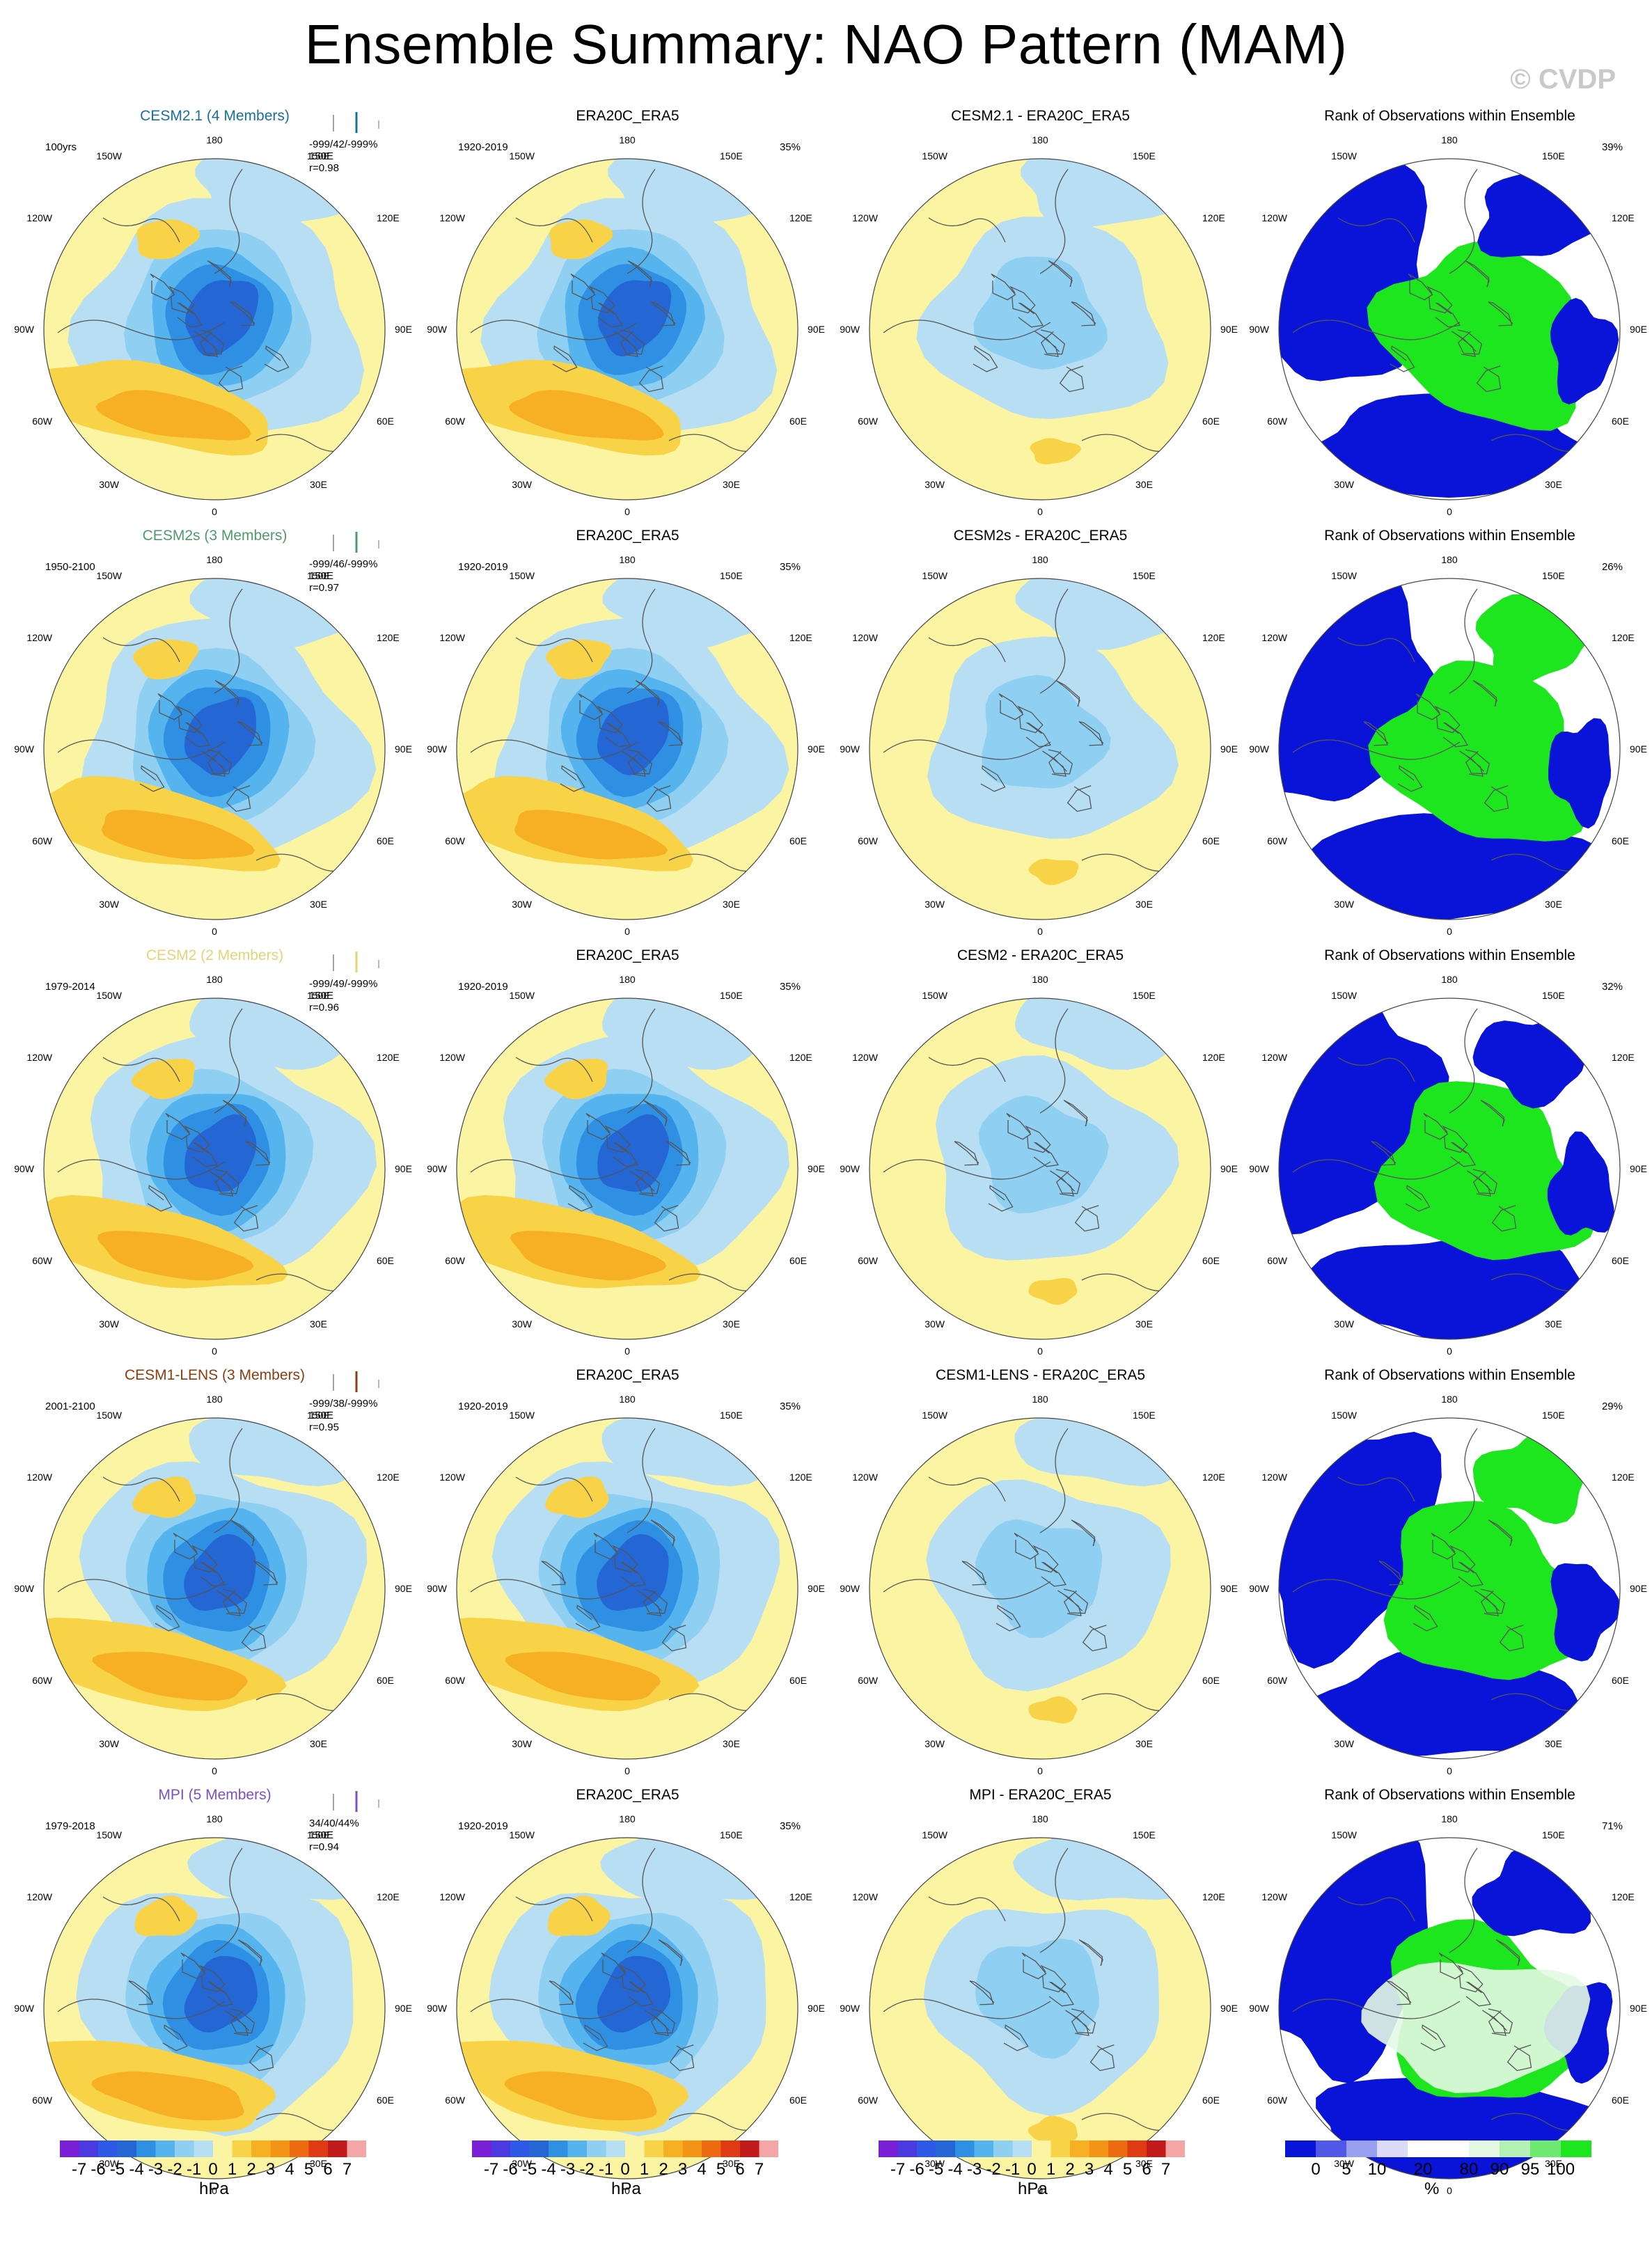  I want to click on longitude-label: 30E, so click(732, 904).